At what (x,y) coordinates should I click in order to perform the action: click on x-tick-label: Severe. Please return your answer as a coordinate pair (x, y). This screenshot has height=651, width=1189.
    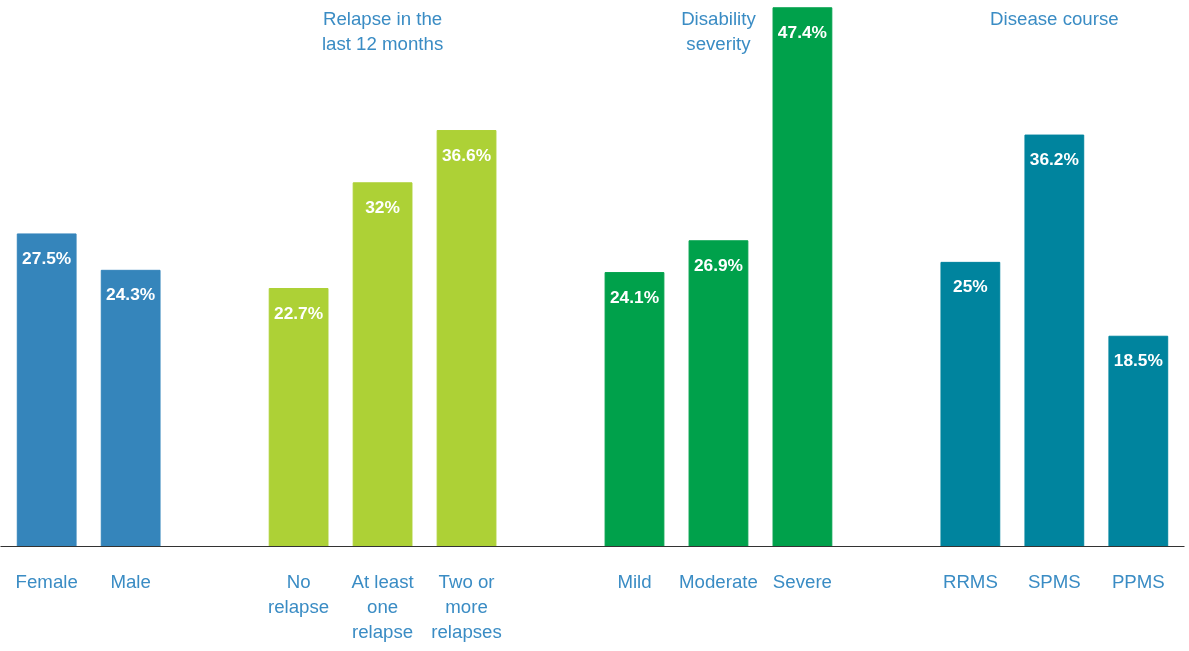
    Looking at the image, I should click on (802, 581).